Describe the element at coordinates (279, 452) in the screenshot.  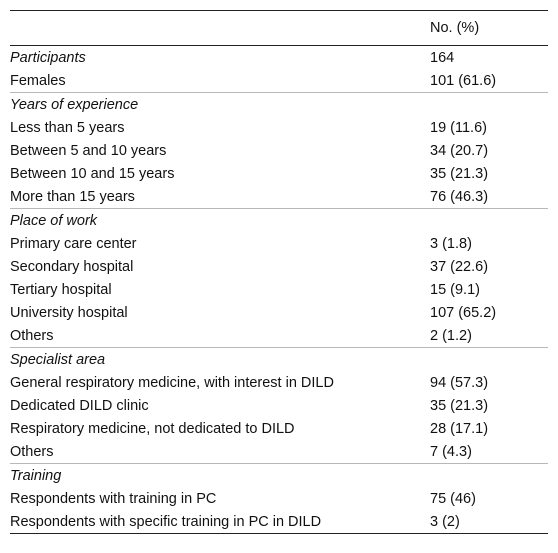
I see `table-row: Others 7 (4.3)` at that location.